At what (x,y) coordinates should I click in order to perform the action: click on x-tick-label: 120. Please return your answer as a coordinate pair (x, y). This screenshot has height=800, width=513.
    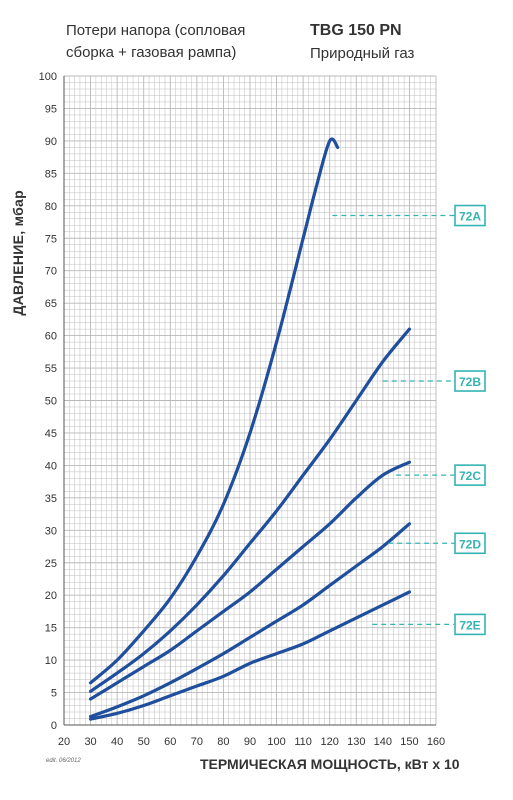
    Looking at the image, I should click on (330, 742).